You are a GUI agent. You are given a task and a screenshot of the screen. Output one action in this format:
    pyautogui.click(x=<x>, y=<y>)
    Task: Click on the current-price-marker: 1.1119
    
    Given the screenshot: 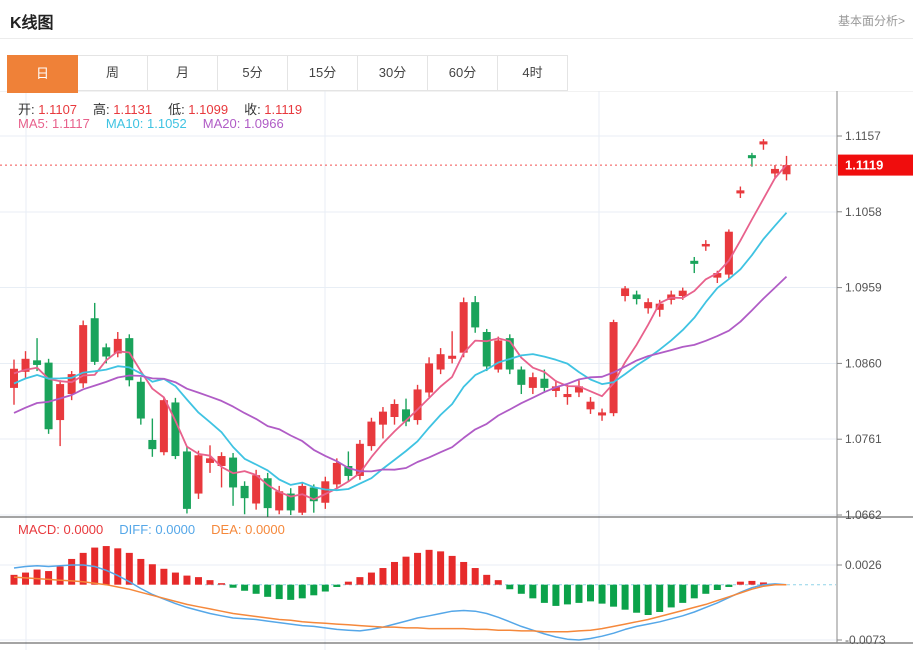 What is the action you would take?
    pyautogui.click(x=875, y=165)
    